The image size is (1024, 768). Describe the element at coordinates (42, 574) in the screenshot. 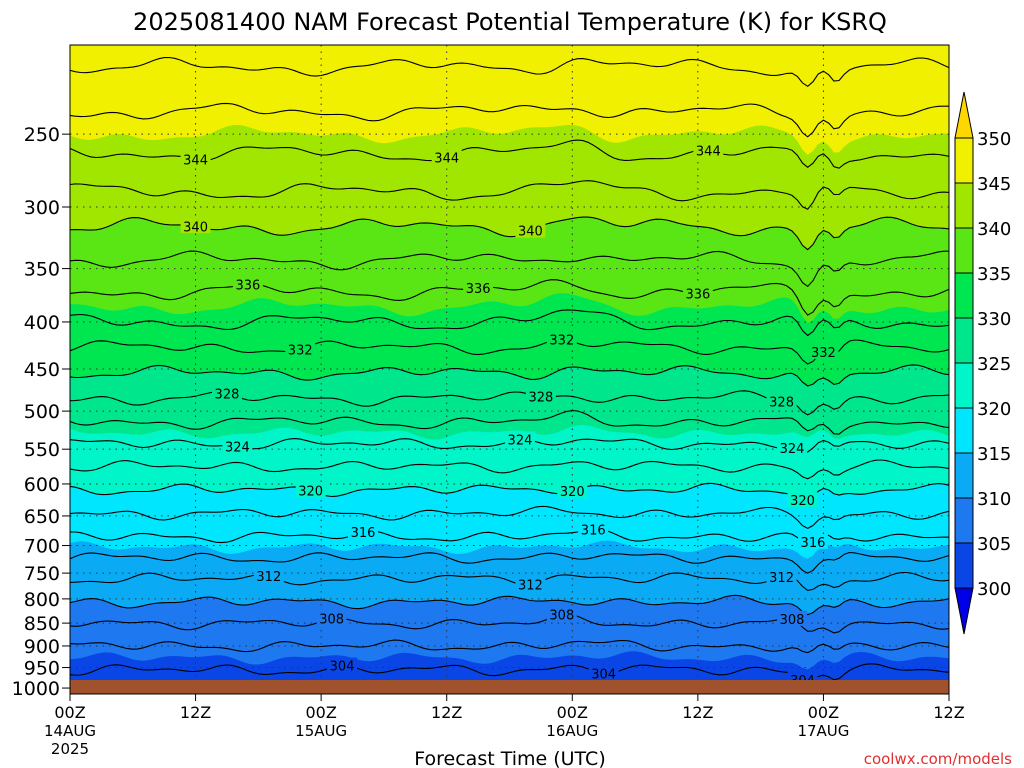

I see `y-tick-label: 750` at that location.